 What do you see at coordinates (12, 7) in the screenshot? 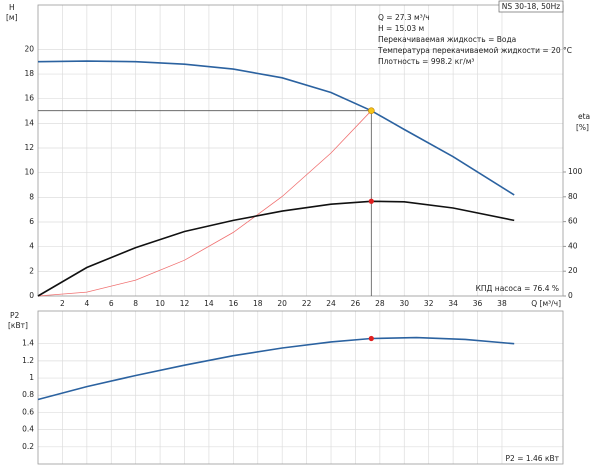
I see `y-label: H` at bounding box center [12, 7].